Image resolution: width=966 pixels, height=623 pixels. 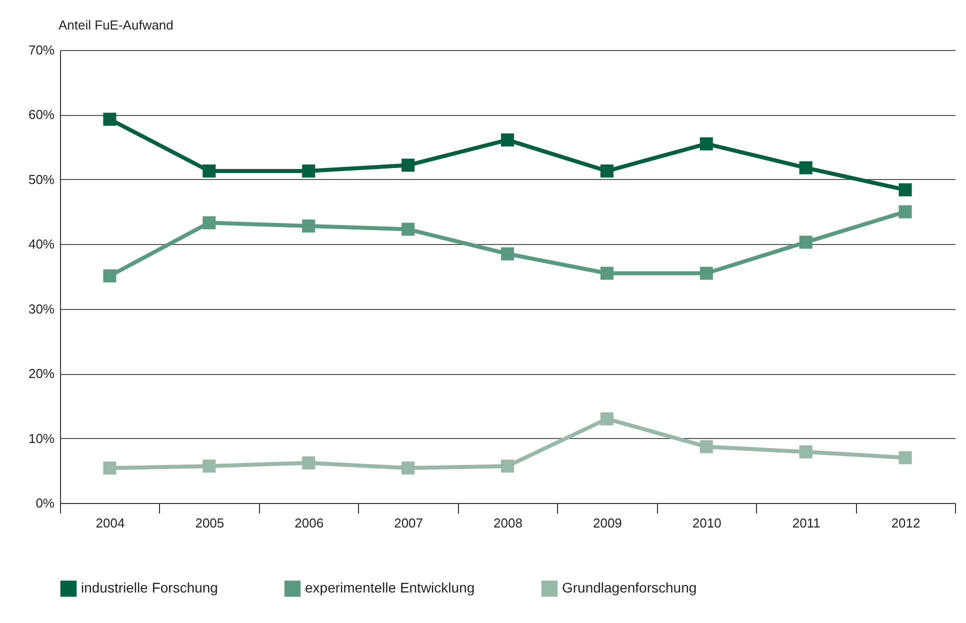 What do you see at coordinates (110, 523) in the screenshot?
I see `x-tick-label: 2004` at bounding box center [110, 523].